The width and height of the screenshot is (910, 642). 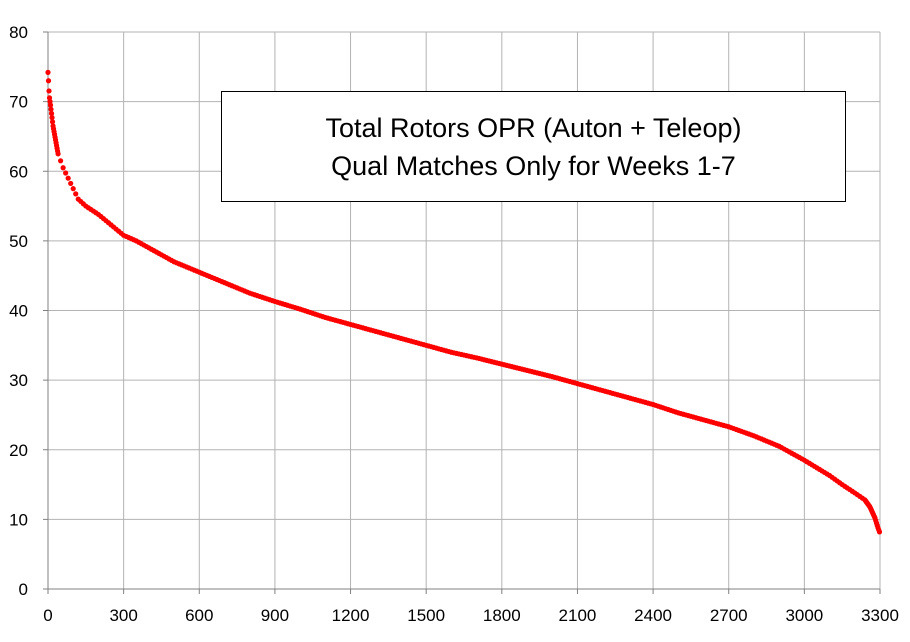 I want to click on x-tick-label-300: 300, so click(x=123, y=615).